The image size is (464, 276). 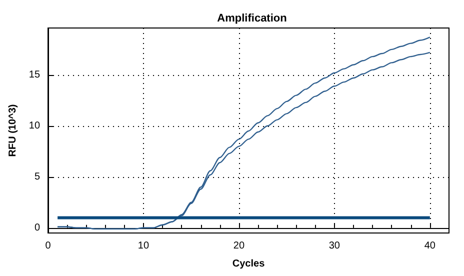 What do you see at coordinates (144, 246) in the screenshot?
I see `x-tick-label: 10` at bounding box center [144, 246].